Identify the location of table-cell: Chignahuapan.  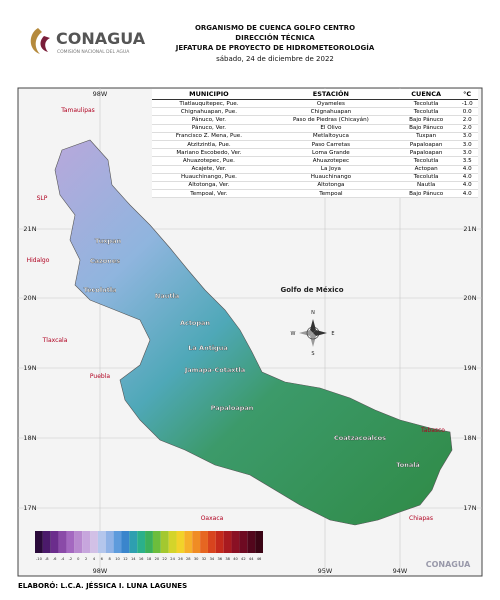
(330, 112).